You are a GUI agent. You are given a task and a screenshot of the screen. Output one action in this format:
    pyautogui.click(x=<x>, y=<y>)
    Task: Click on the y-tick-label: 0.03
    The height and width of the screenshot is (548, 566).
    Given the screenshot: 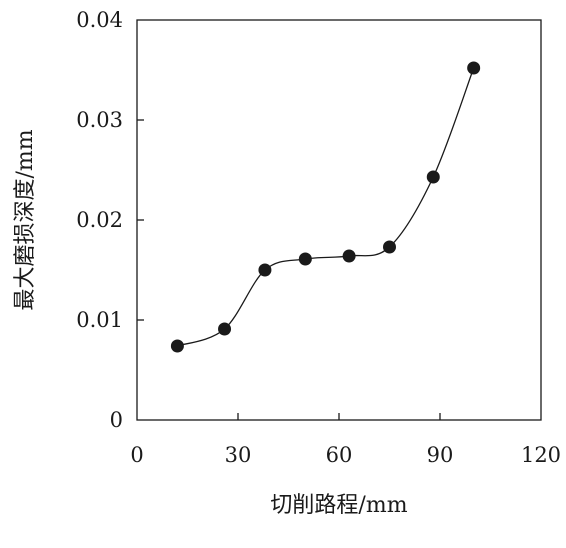 What is the action you would take?
    pyautogui.click(x=99, y=120)
    